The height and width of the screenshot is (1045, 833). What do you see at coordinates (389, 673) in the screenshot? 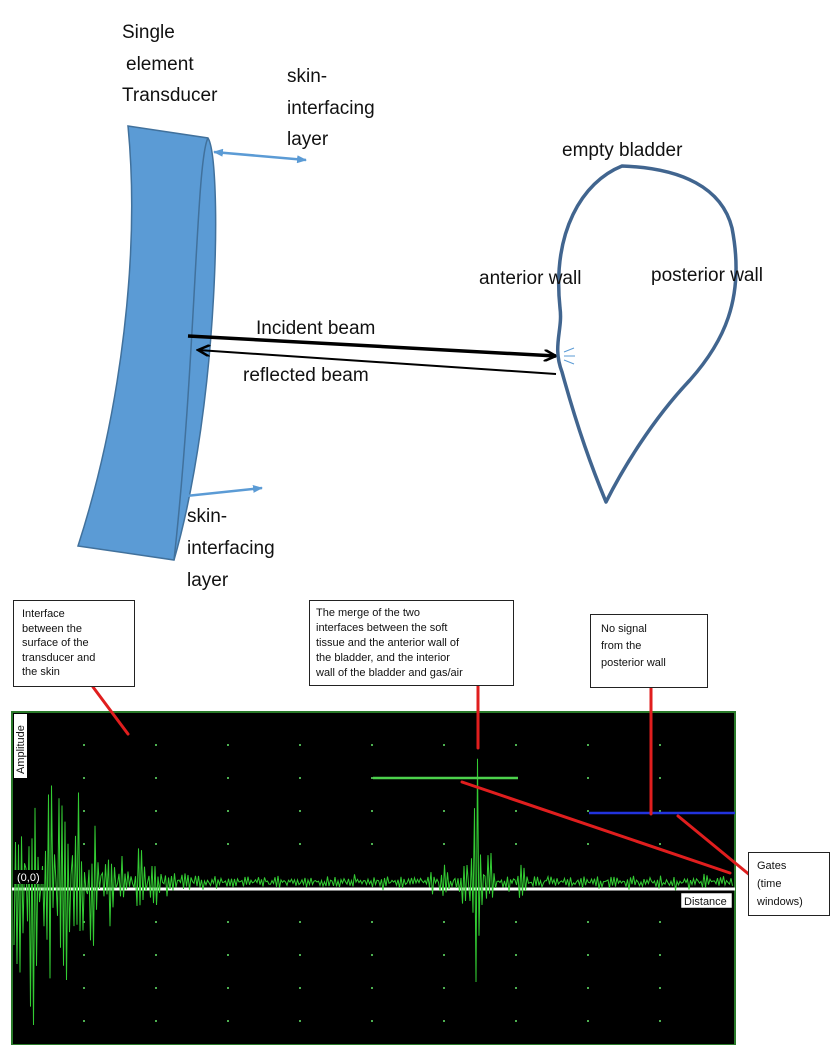
I see `note-merge-line-5: wall of the bladder and gas/air` at bounding box center [389, 673].